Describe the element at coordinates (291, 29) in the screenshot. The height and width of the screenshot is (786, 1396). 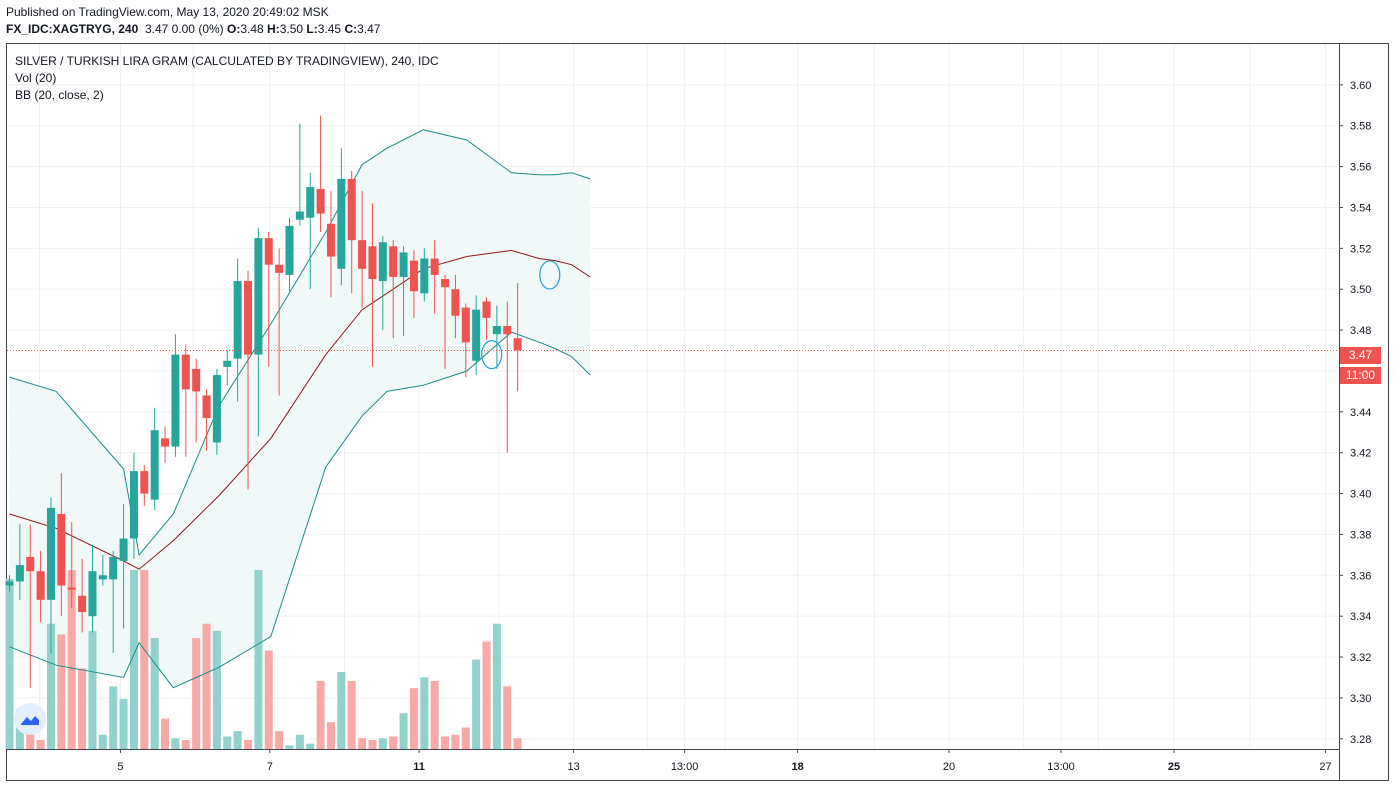
I see `high-value: 3.50` at that location.